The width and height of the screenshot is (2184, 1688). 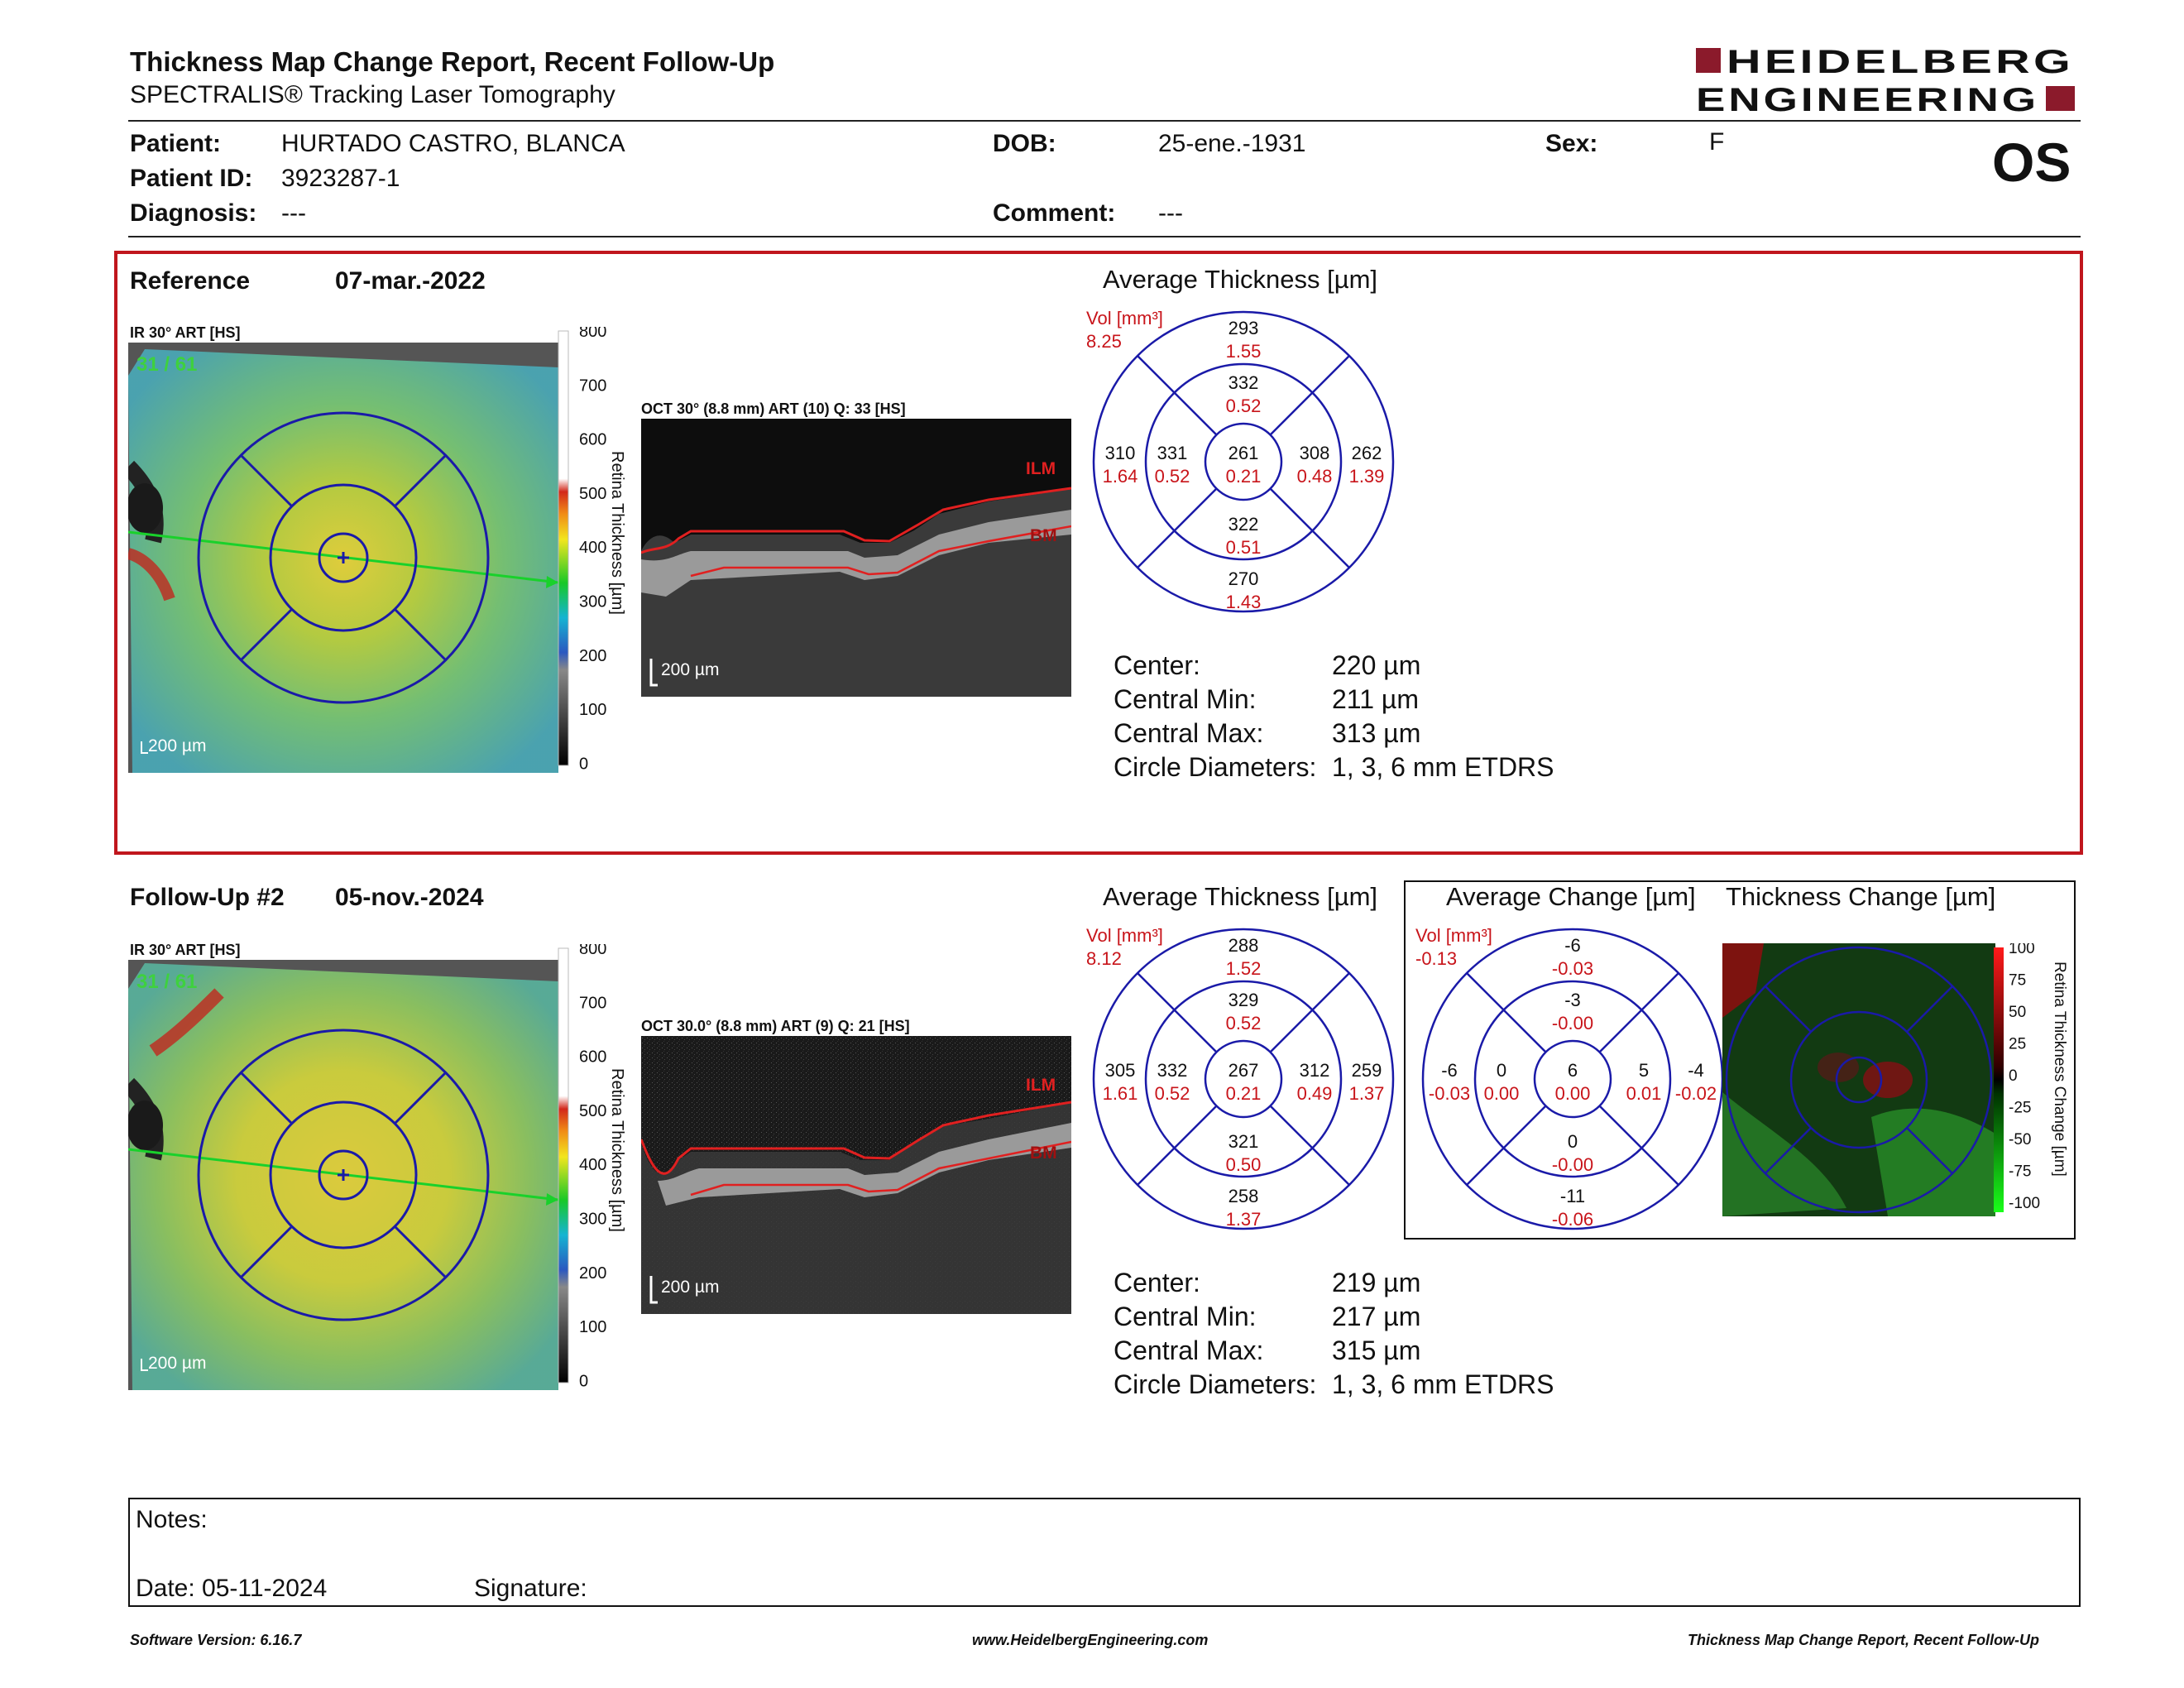 What do you see at coordinates (1315, 453) in the screenshot?
I see `ref-nas-inner-thickness: 308` at bounding box center [1315, 453].